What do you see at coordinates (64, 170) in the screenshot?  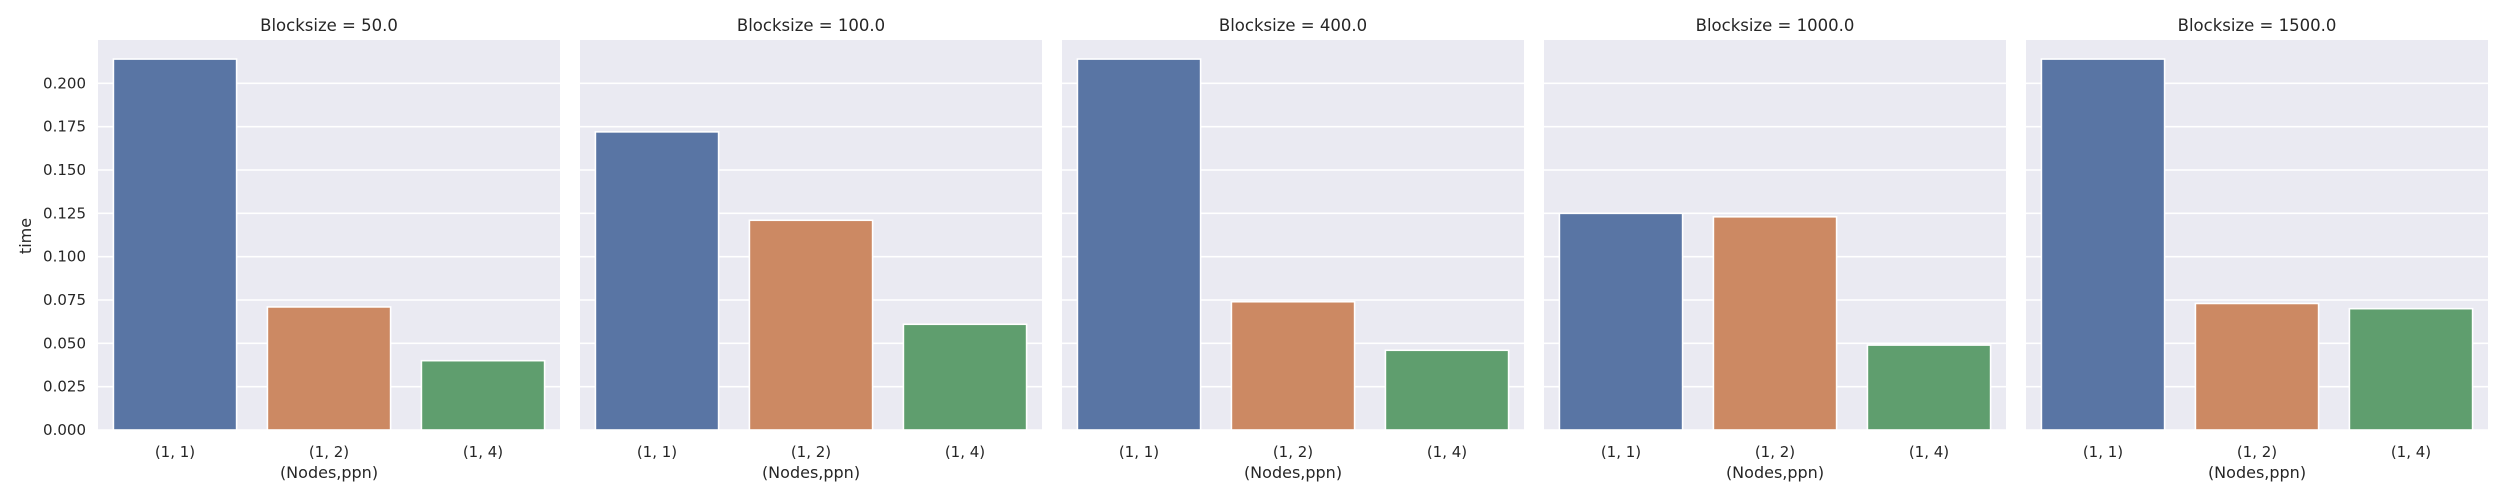 I see `y-tick-label: 0.150` at bounding box center [64, 170].